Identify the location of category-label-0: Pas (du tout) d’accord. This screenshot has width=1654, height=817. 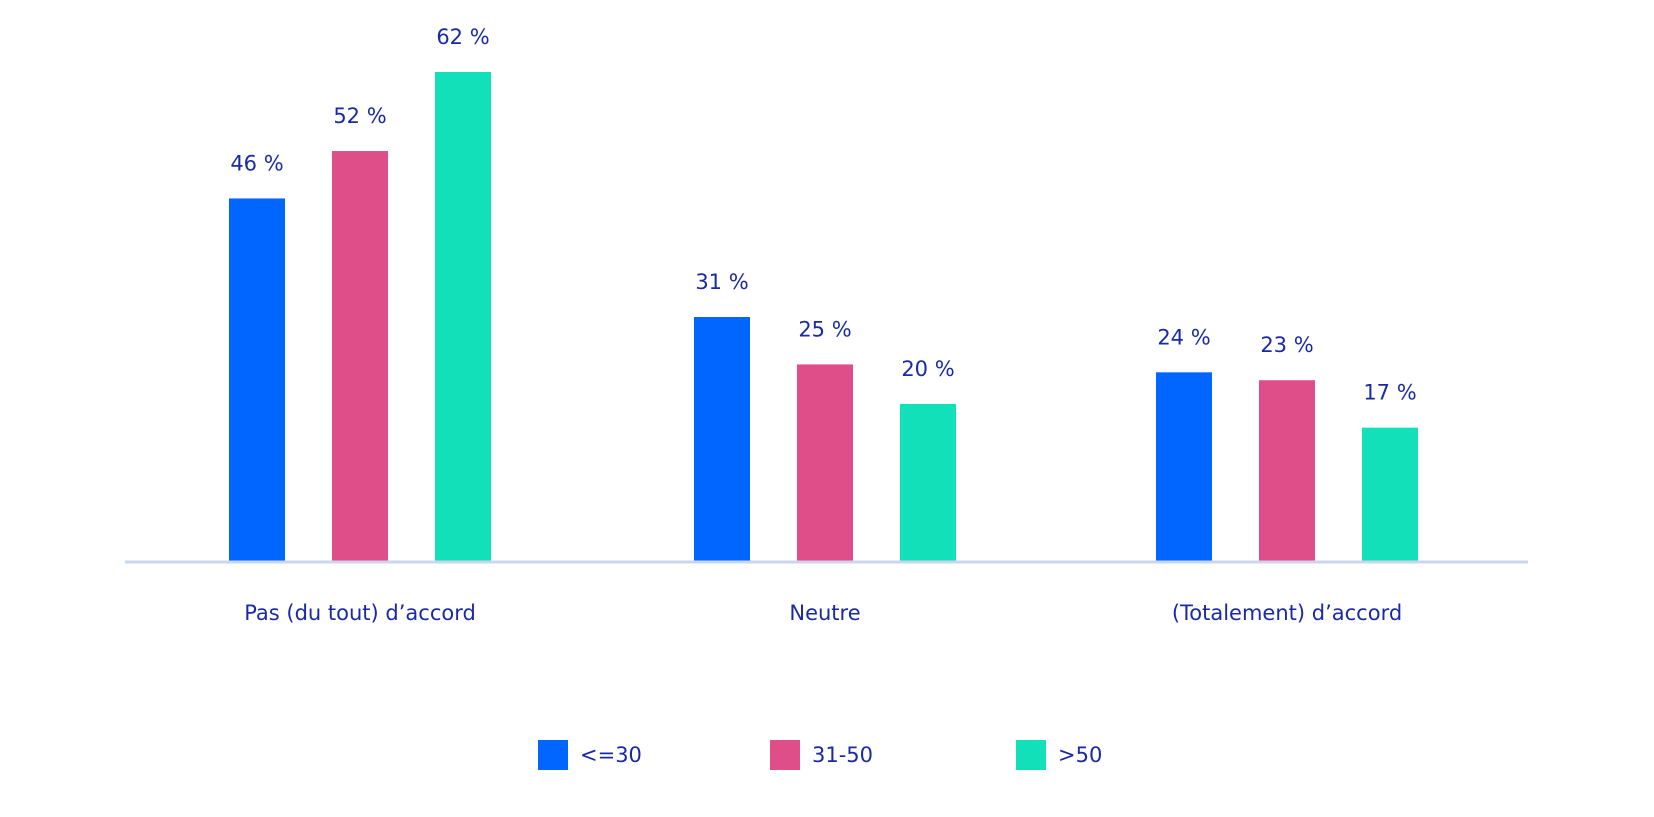
(360, 613).